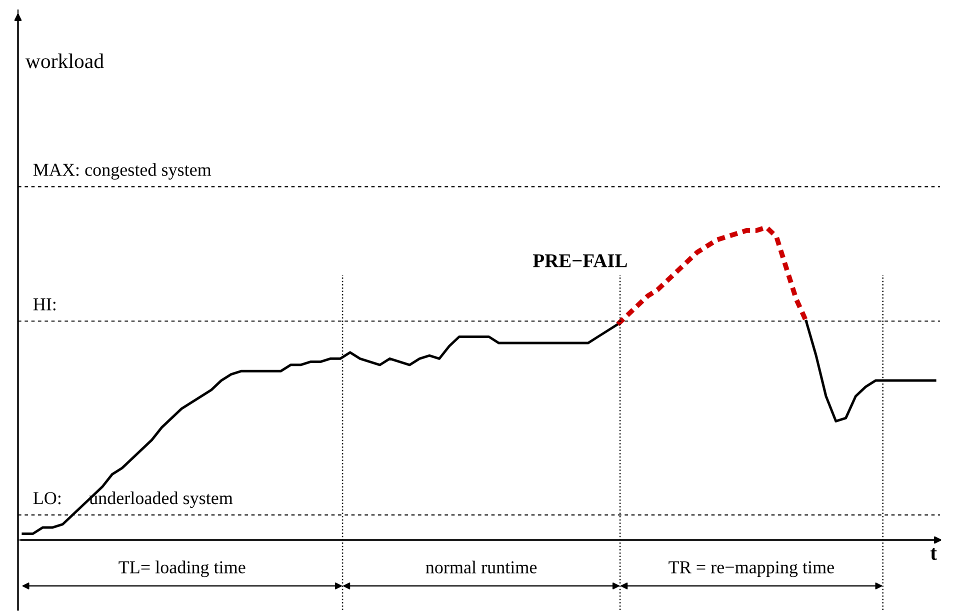 Image resolution: width=955 pixels, height=615 pixels. I want to click on text: workload, so click(64, 61).